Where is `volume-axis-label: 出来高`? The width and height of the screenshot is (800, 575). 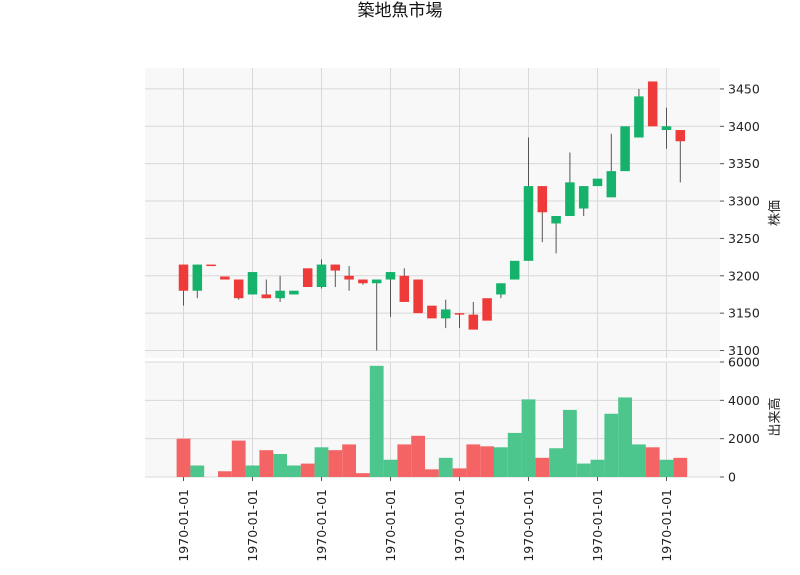
volume-axis-label: 出来高 is located at coordinates (775, 416).